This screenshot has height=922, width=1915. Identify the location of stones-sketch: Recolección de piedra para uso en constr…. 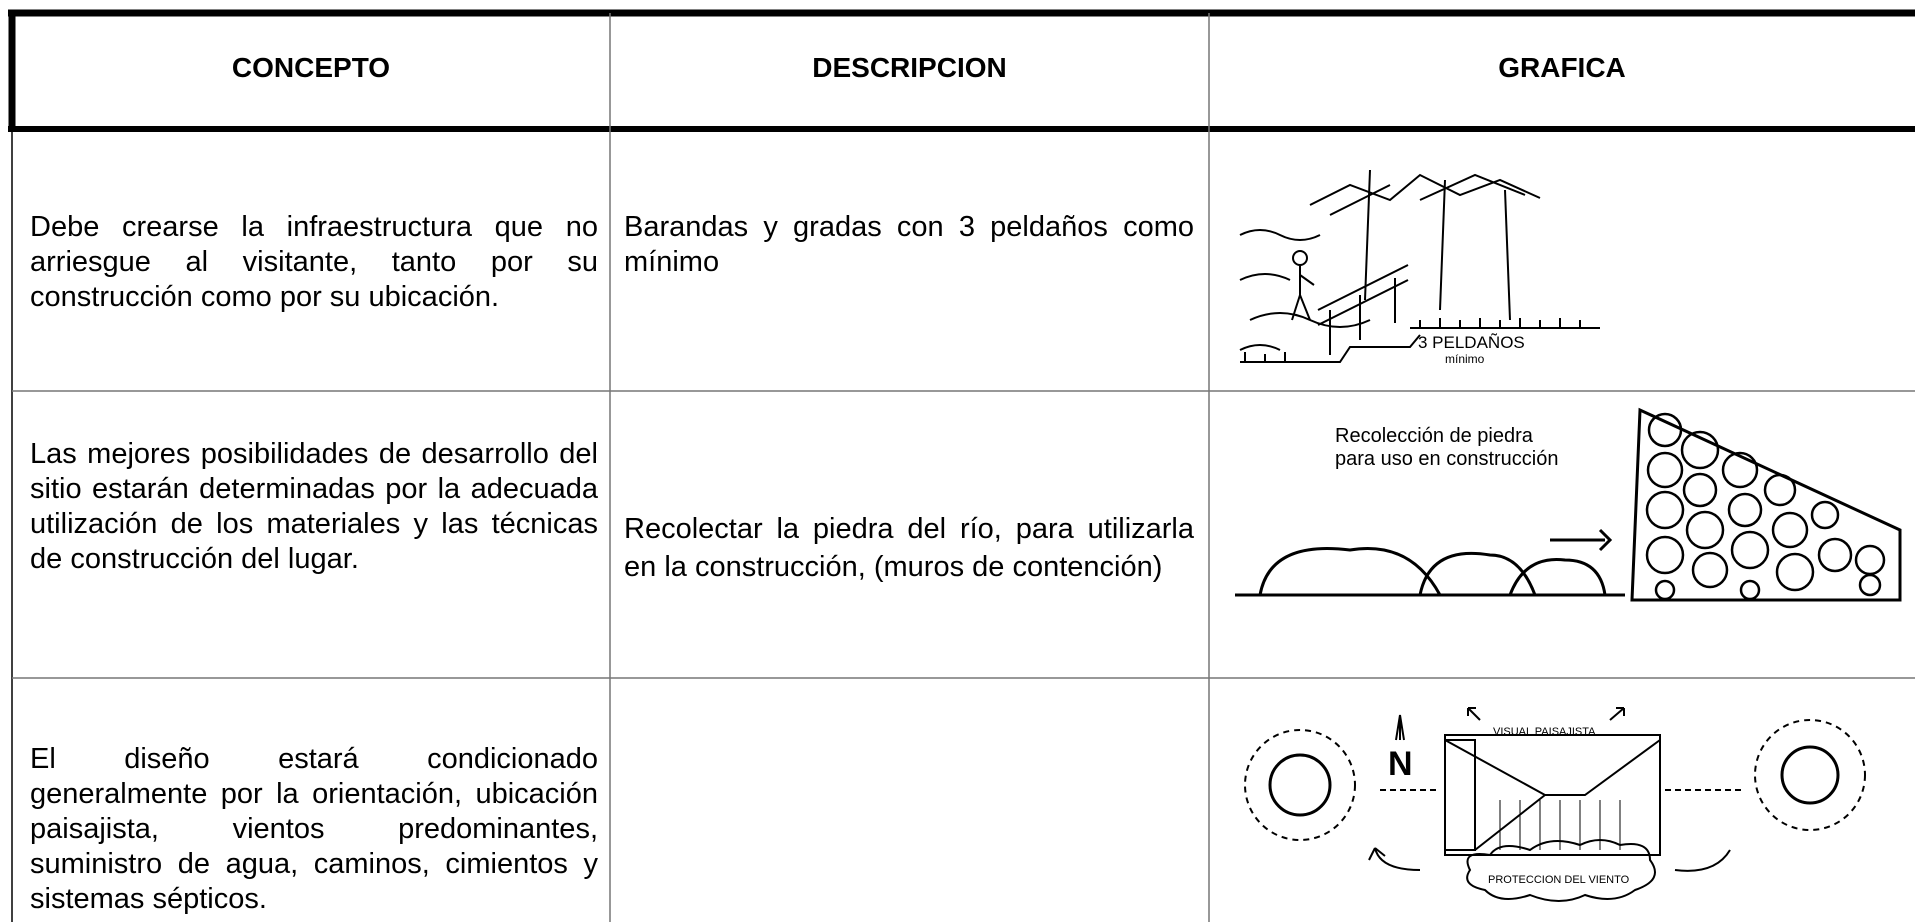
(1568, 504).